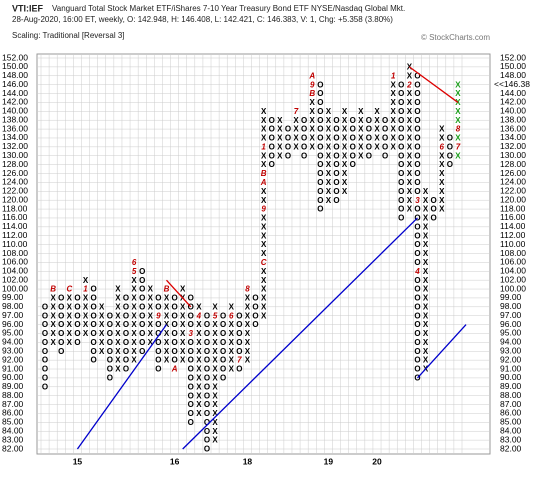 This screenshot has height=480, width=556. I want to click on y-tick-label: 138.00, so click(513, 119).